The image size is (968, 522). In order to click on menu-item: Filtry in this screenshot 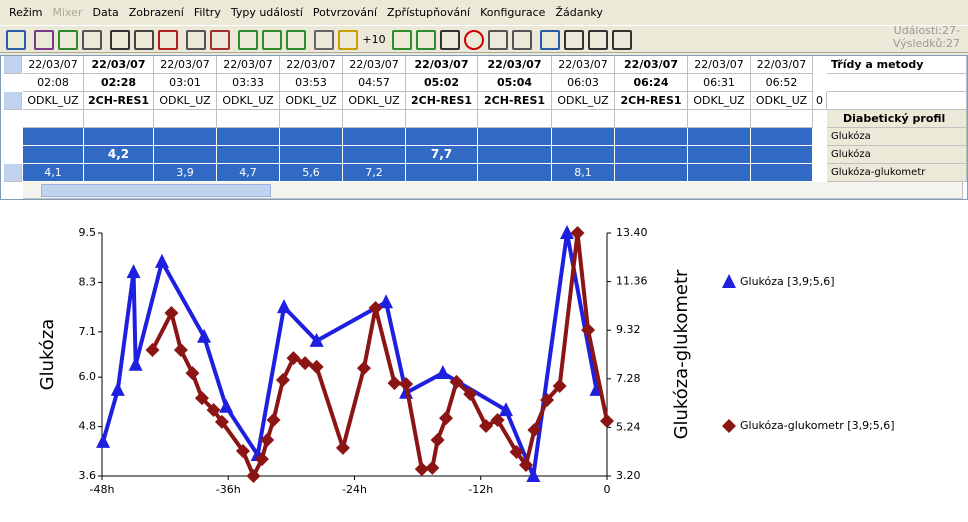, I will do `click(207, 12)`.